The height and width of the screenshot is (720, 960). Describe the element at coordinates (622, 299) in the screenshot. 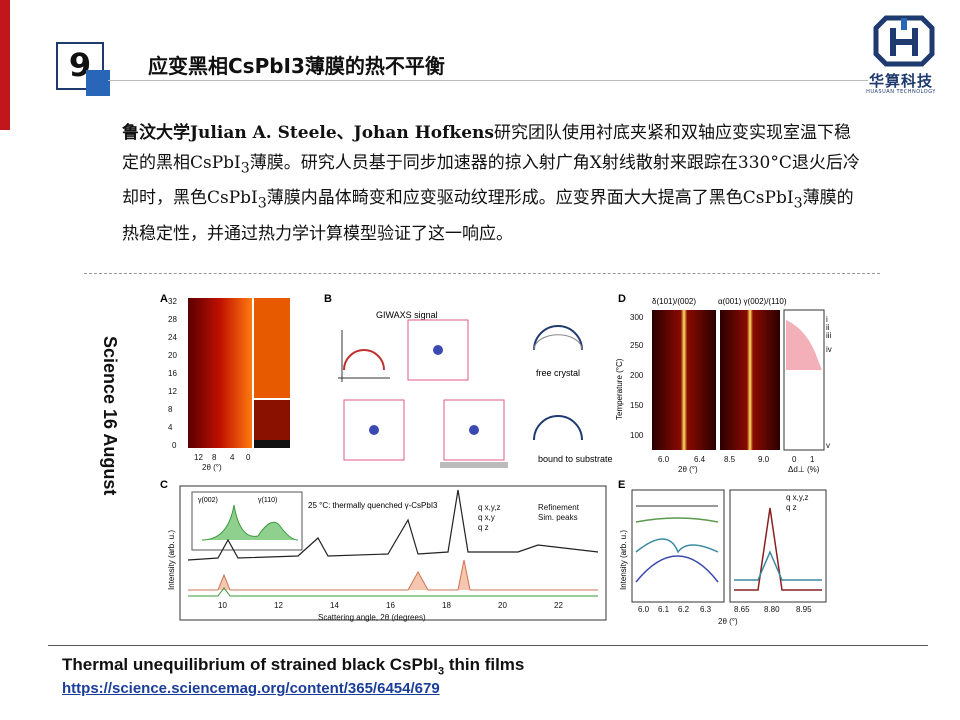

I see `panel-d-label: D` at that location.